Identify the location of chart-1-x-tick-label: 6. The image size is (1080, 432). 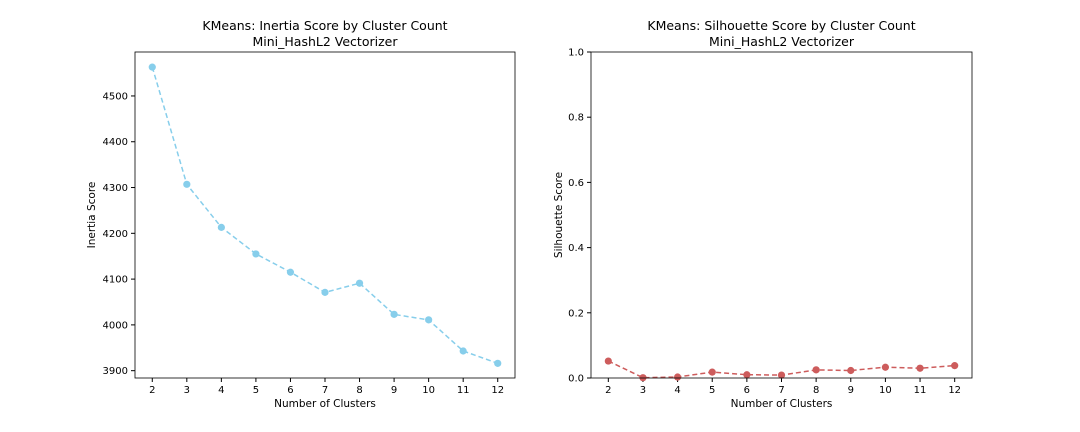
(290, 390).